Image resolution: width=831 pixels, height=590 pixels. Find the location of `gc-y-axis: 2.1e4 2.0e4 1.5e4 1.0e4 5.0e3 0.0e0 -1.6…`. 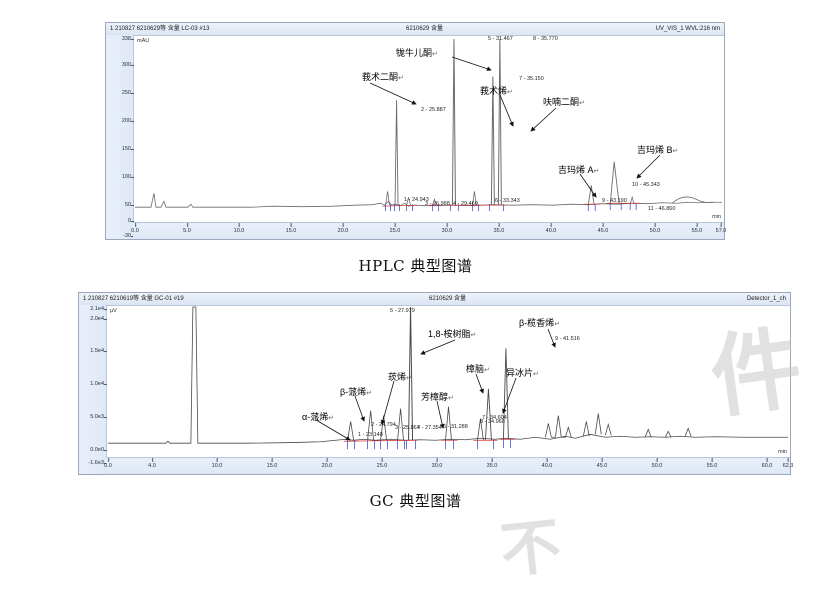

gc-y-axis: 2.1e4 2.0e4 1.5e4 1.0e4 5.0e3 0.0e0 -1.6… is located at coordinates (93, 389).